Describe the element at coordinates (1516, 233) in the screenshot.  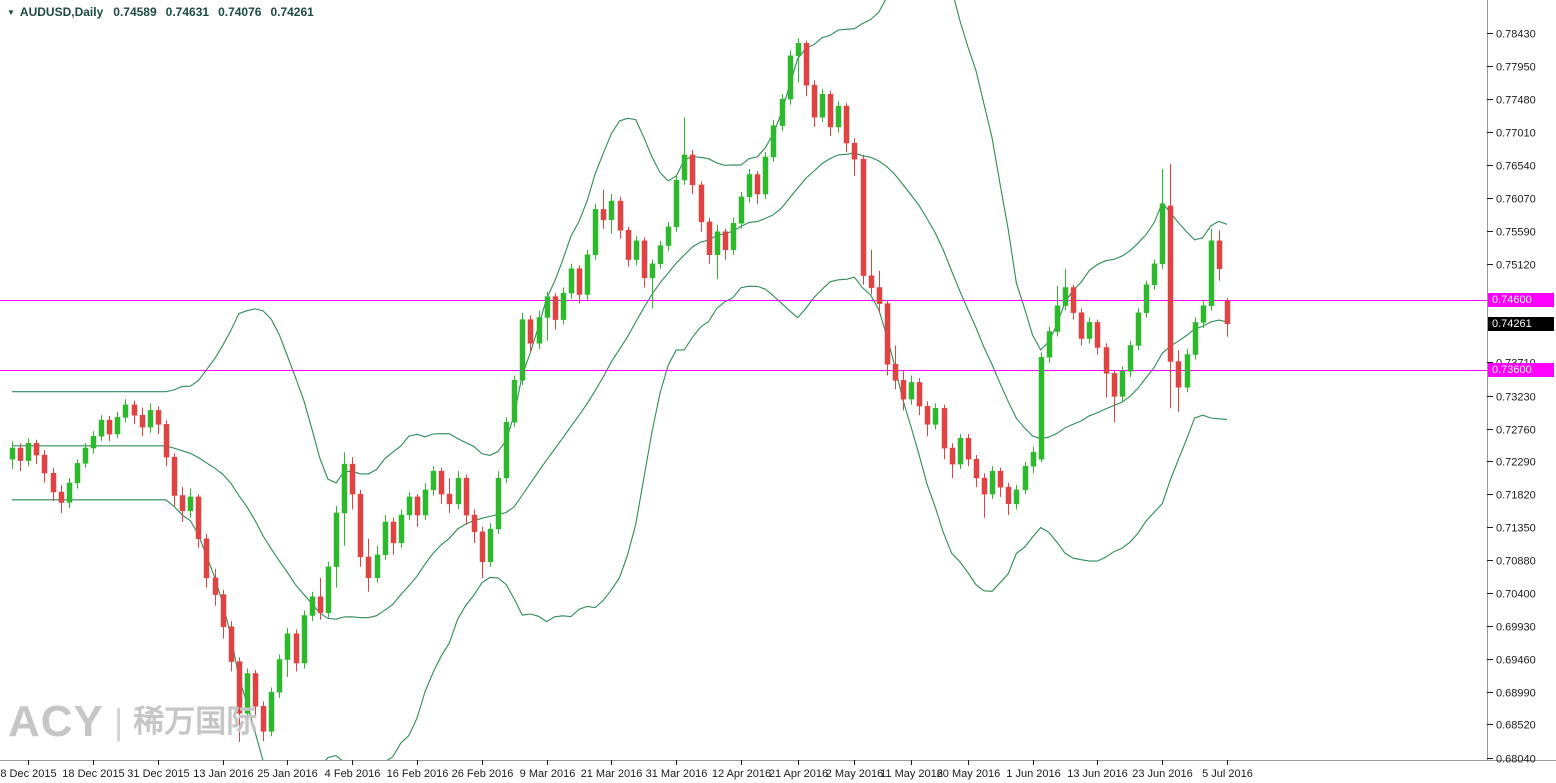
I see `price-label: 0.75590` at that location.